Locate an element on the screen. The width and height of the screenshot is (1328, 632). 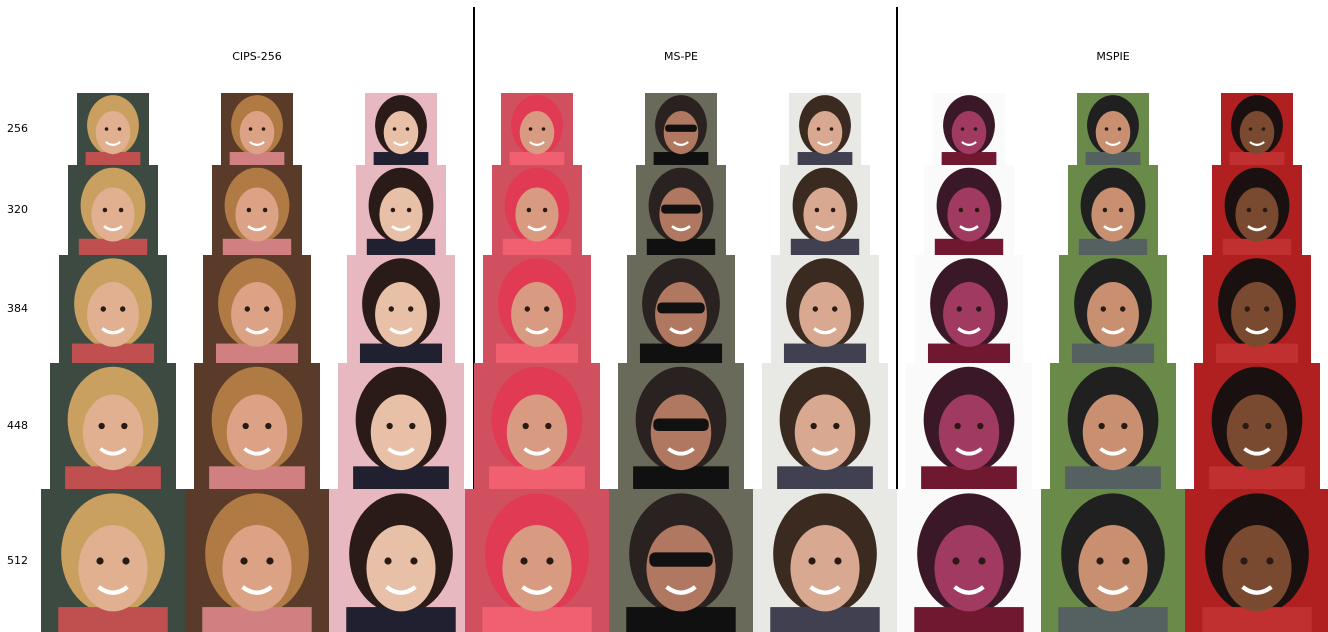
row-label: 384 is located at coordinates (17, 308).